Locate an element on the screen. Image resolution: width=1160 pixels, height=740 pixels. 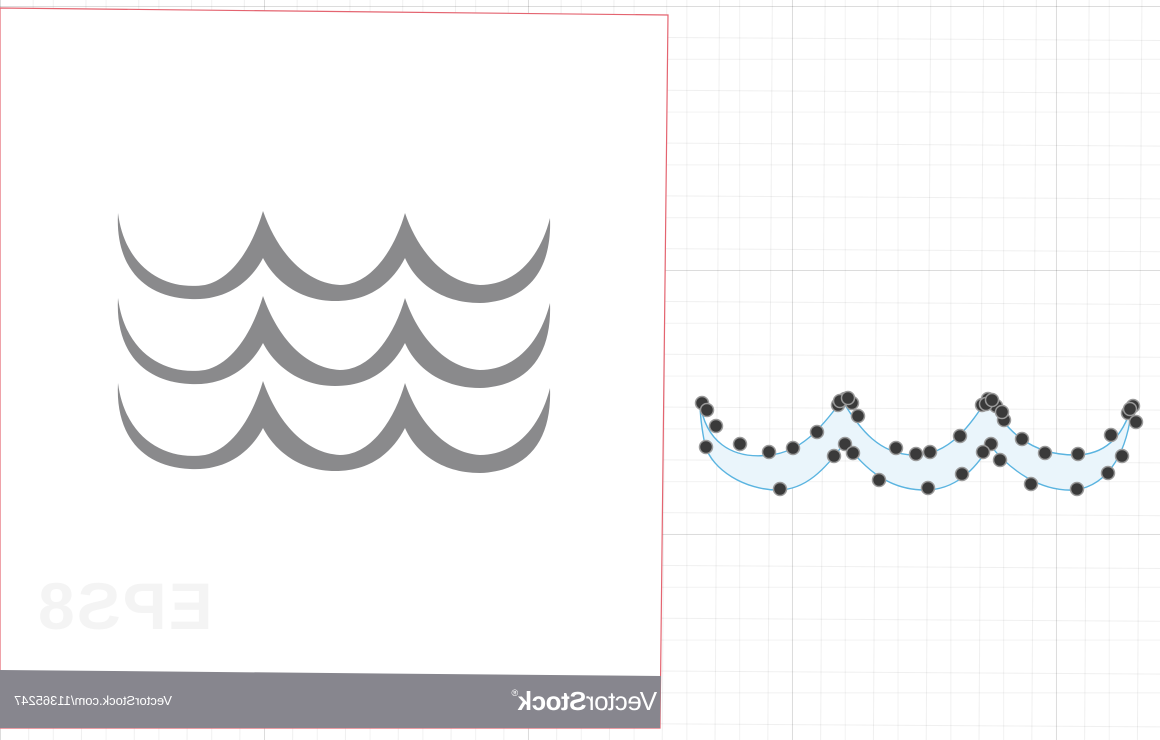
anchor-points is located at coordinates (919, 443).